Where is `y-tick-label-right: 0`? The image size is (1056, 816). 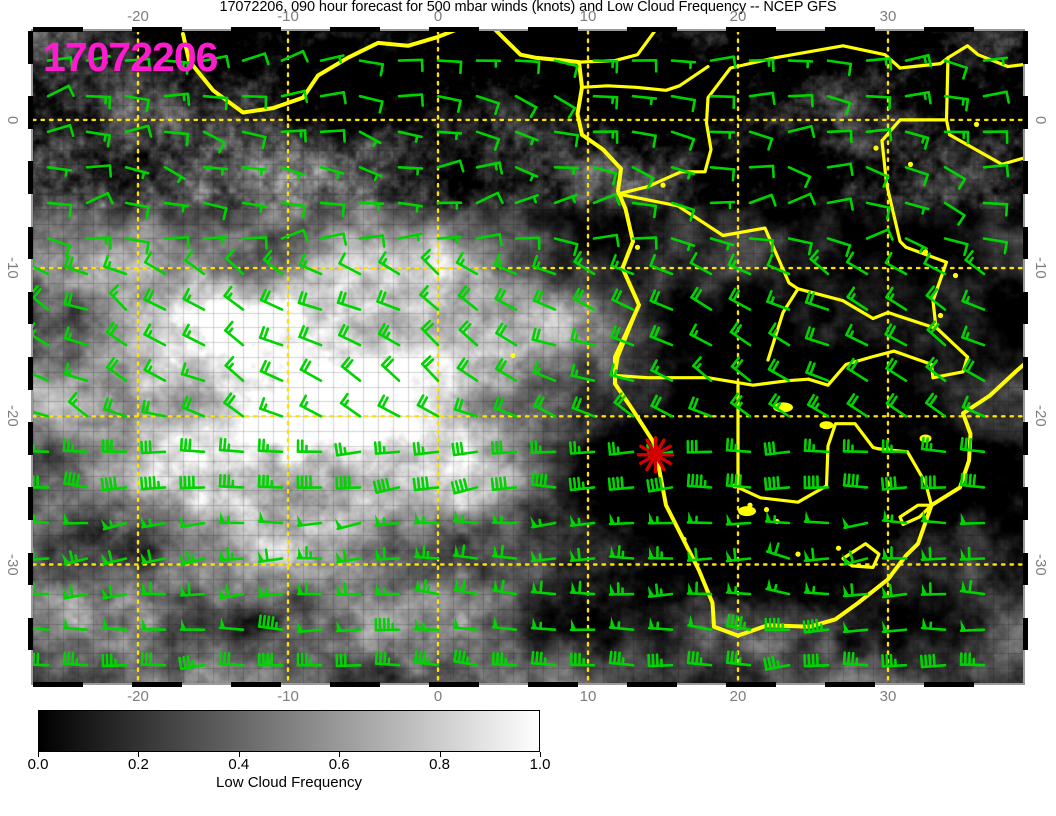
y-tick-label-right: 0 is located at coordinates (1040, 120).